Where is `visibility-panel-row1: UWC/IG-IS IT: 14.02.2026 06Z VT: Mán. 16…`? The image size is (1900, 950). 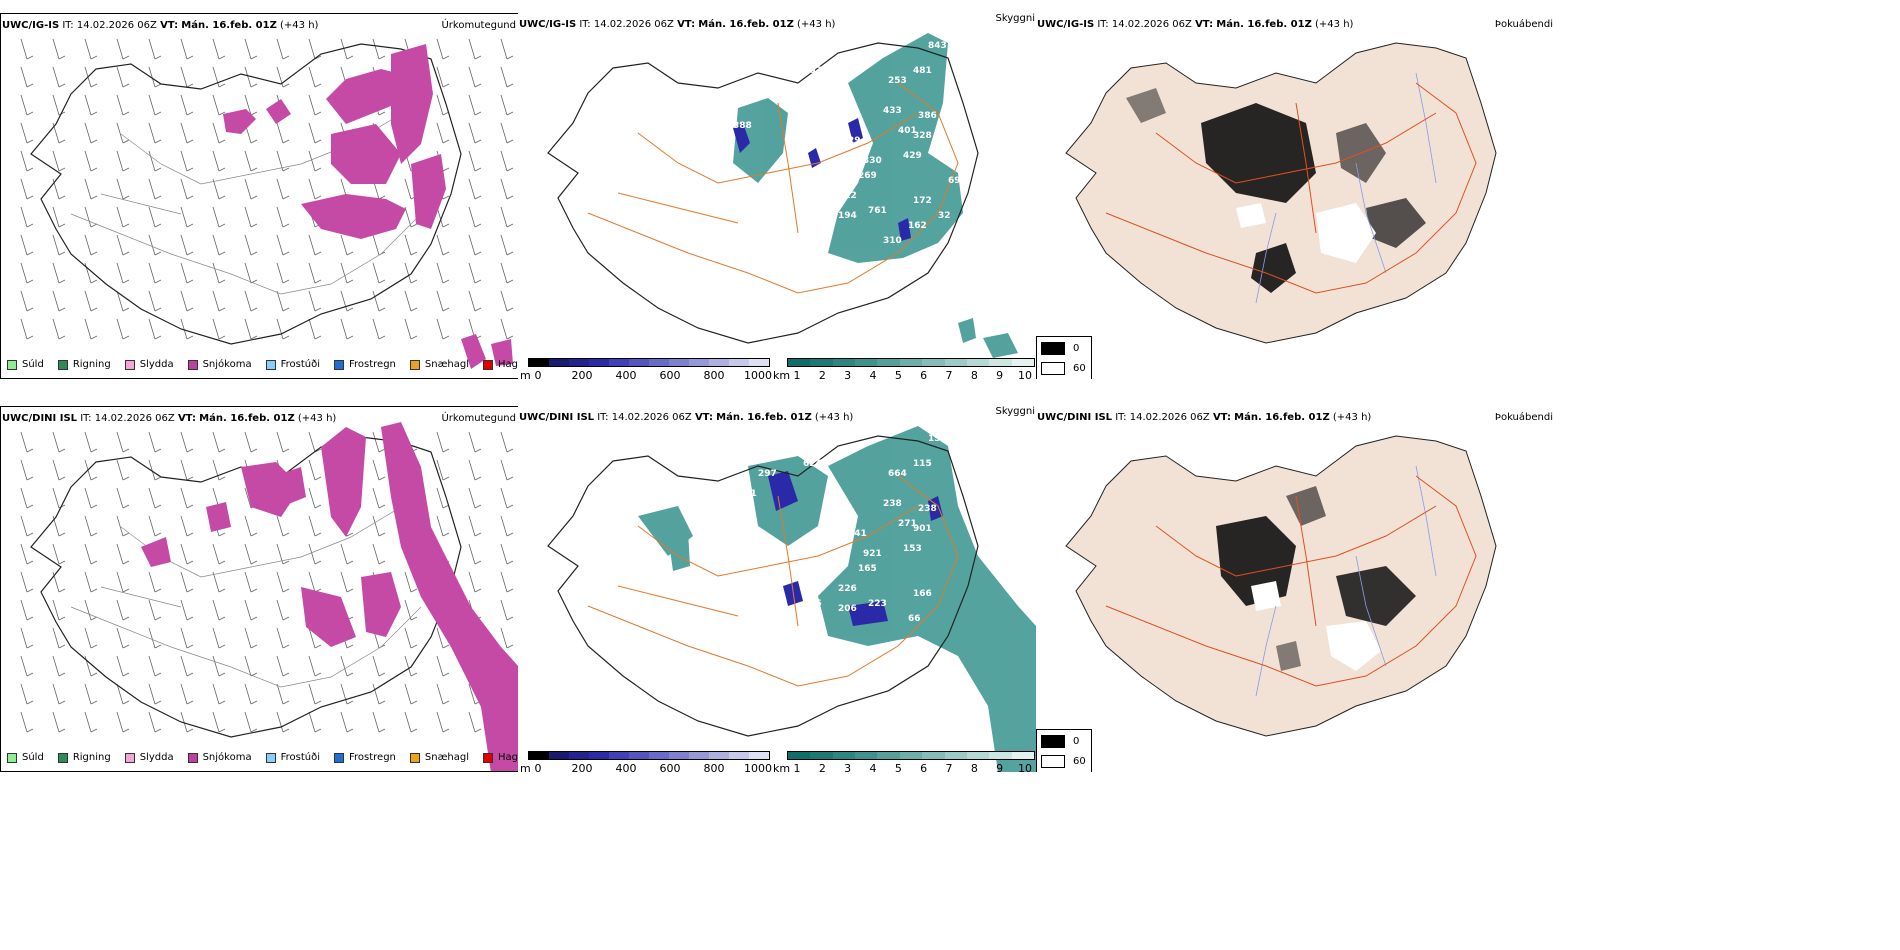
visibility-panel-row1: UWC/IG-IS IT: 14.02.2026 06Z VT: Mán. 16… is located at coordinates (778, 196).